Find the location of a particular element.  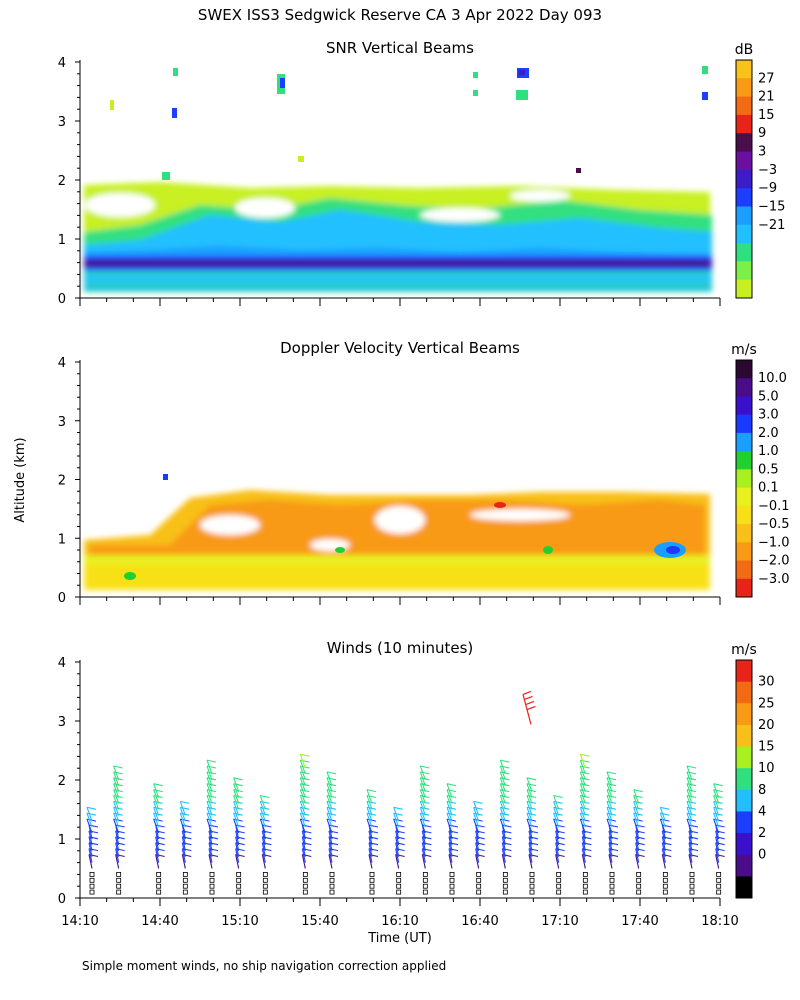

colorbar-tick-label: 9 is located at coordinates (762, 133).